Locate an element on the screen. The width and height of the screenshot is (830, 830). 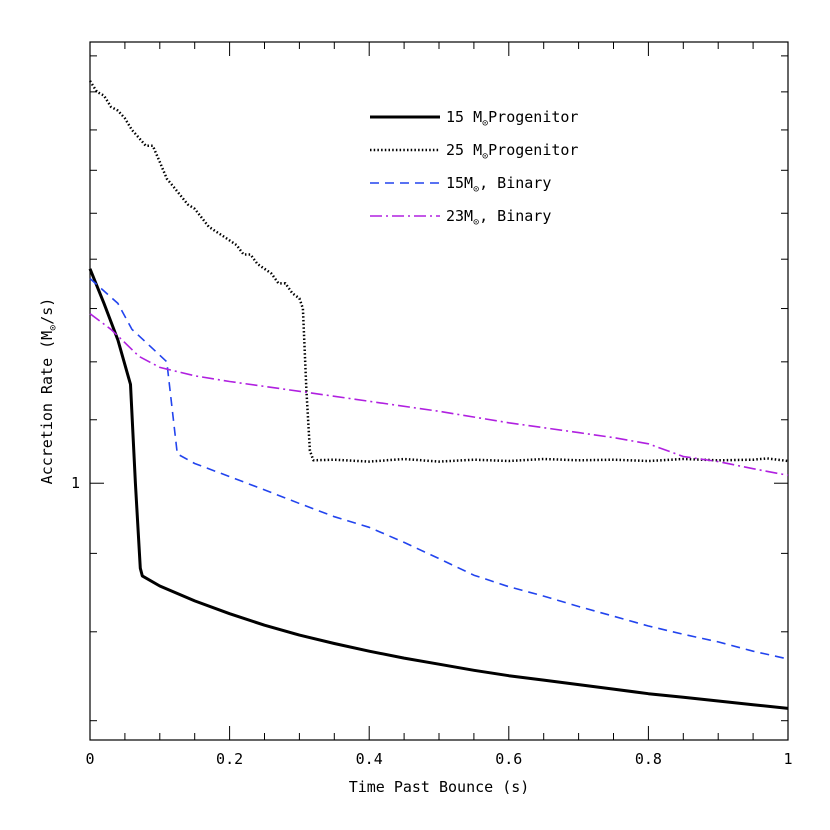
x-tick-label: 0.6 is located at coordinates (508, 759).